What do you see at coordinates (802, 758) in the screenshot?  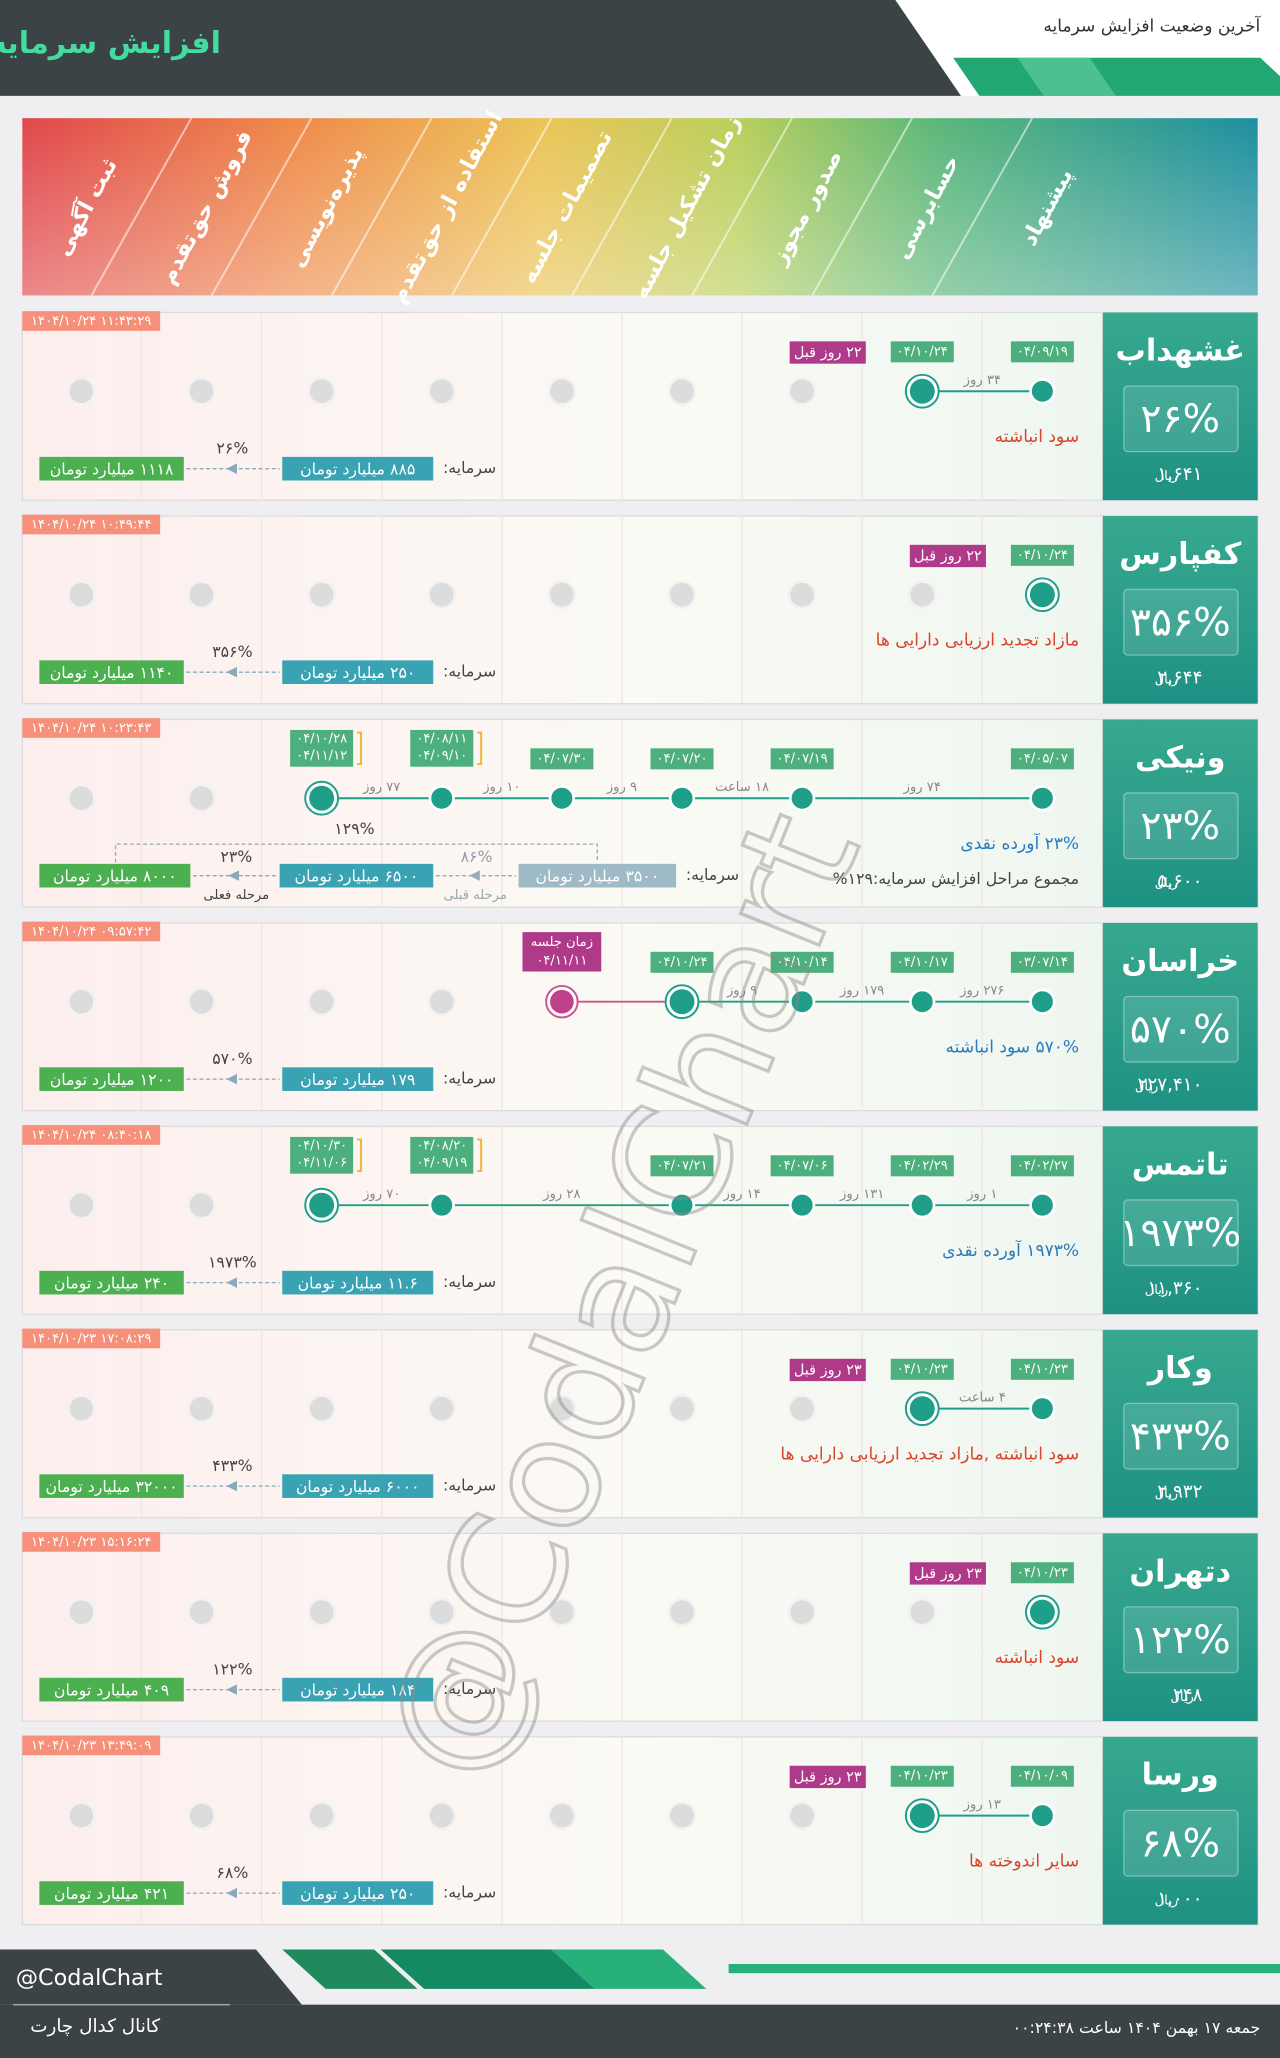 I see `date-label: ۰۴/۰۷/۱۹` at bounding box center [802, 758].